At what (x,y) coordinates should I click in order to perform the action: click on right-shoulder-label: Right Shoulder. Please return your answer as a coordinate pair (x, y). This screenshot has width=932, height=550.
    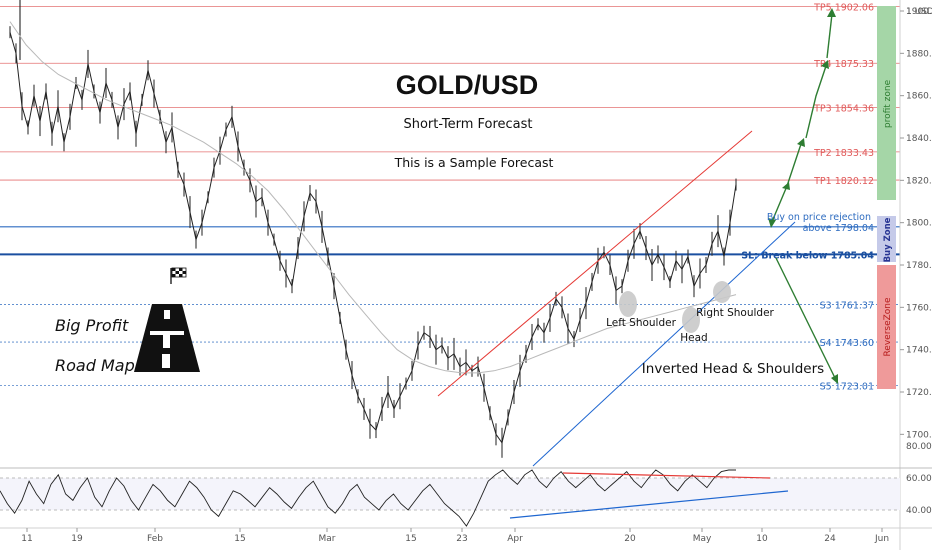
    Looking at the image, I should click on (735, 313).